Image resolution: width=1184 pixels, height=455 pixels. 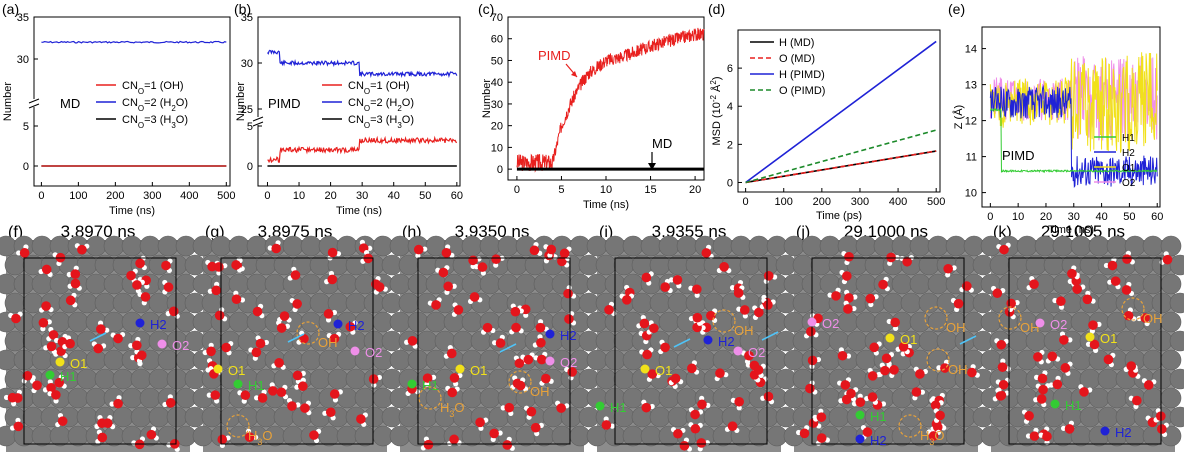 What do you see at coordinates (241, 101) in the screenshot?
I see `panel-b-ylabel: Number` at bounding box center [241, 101].